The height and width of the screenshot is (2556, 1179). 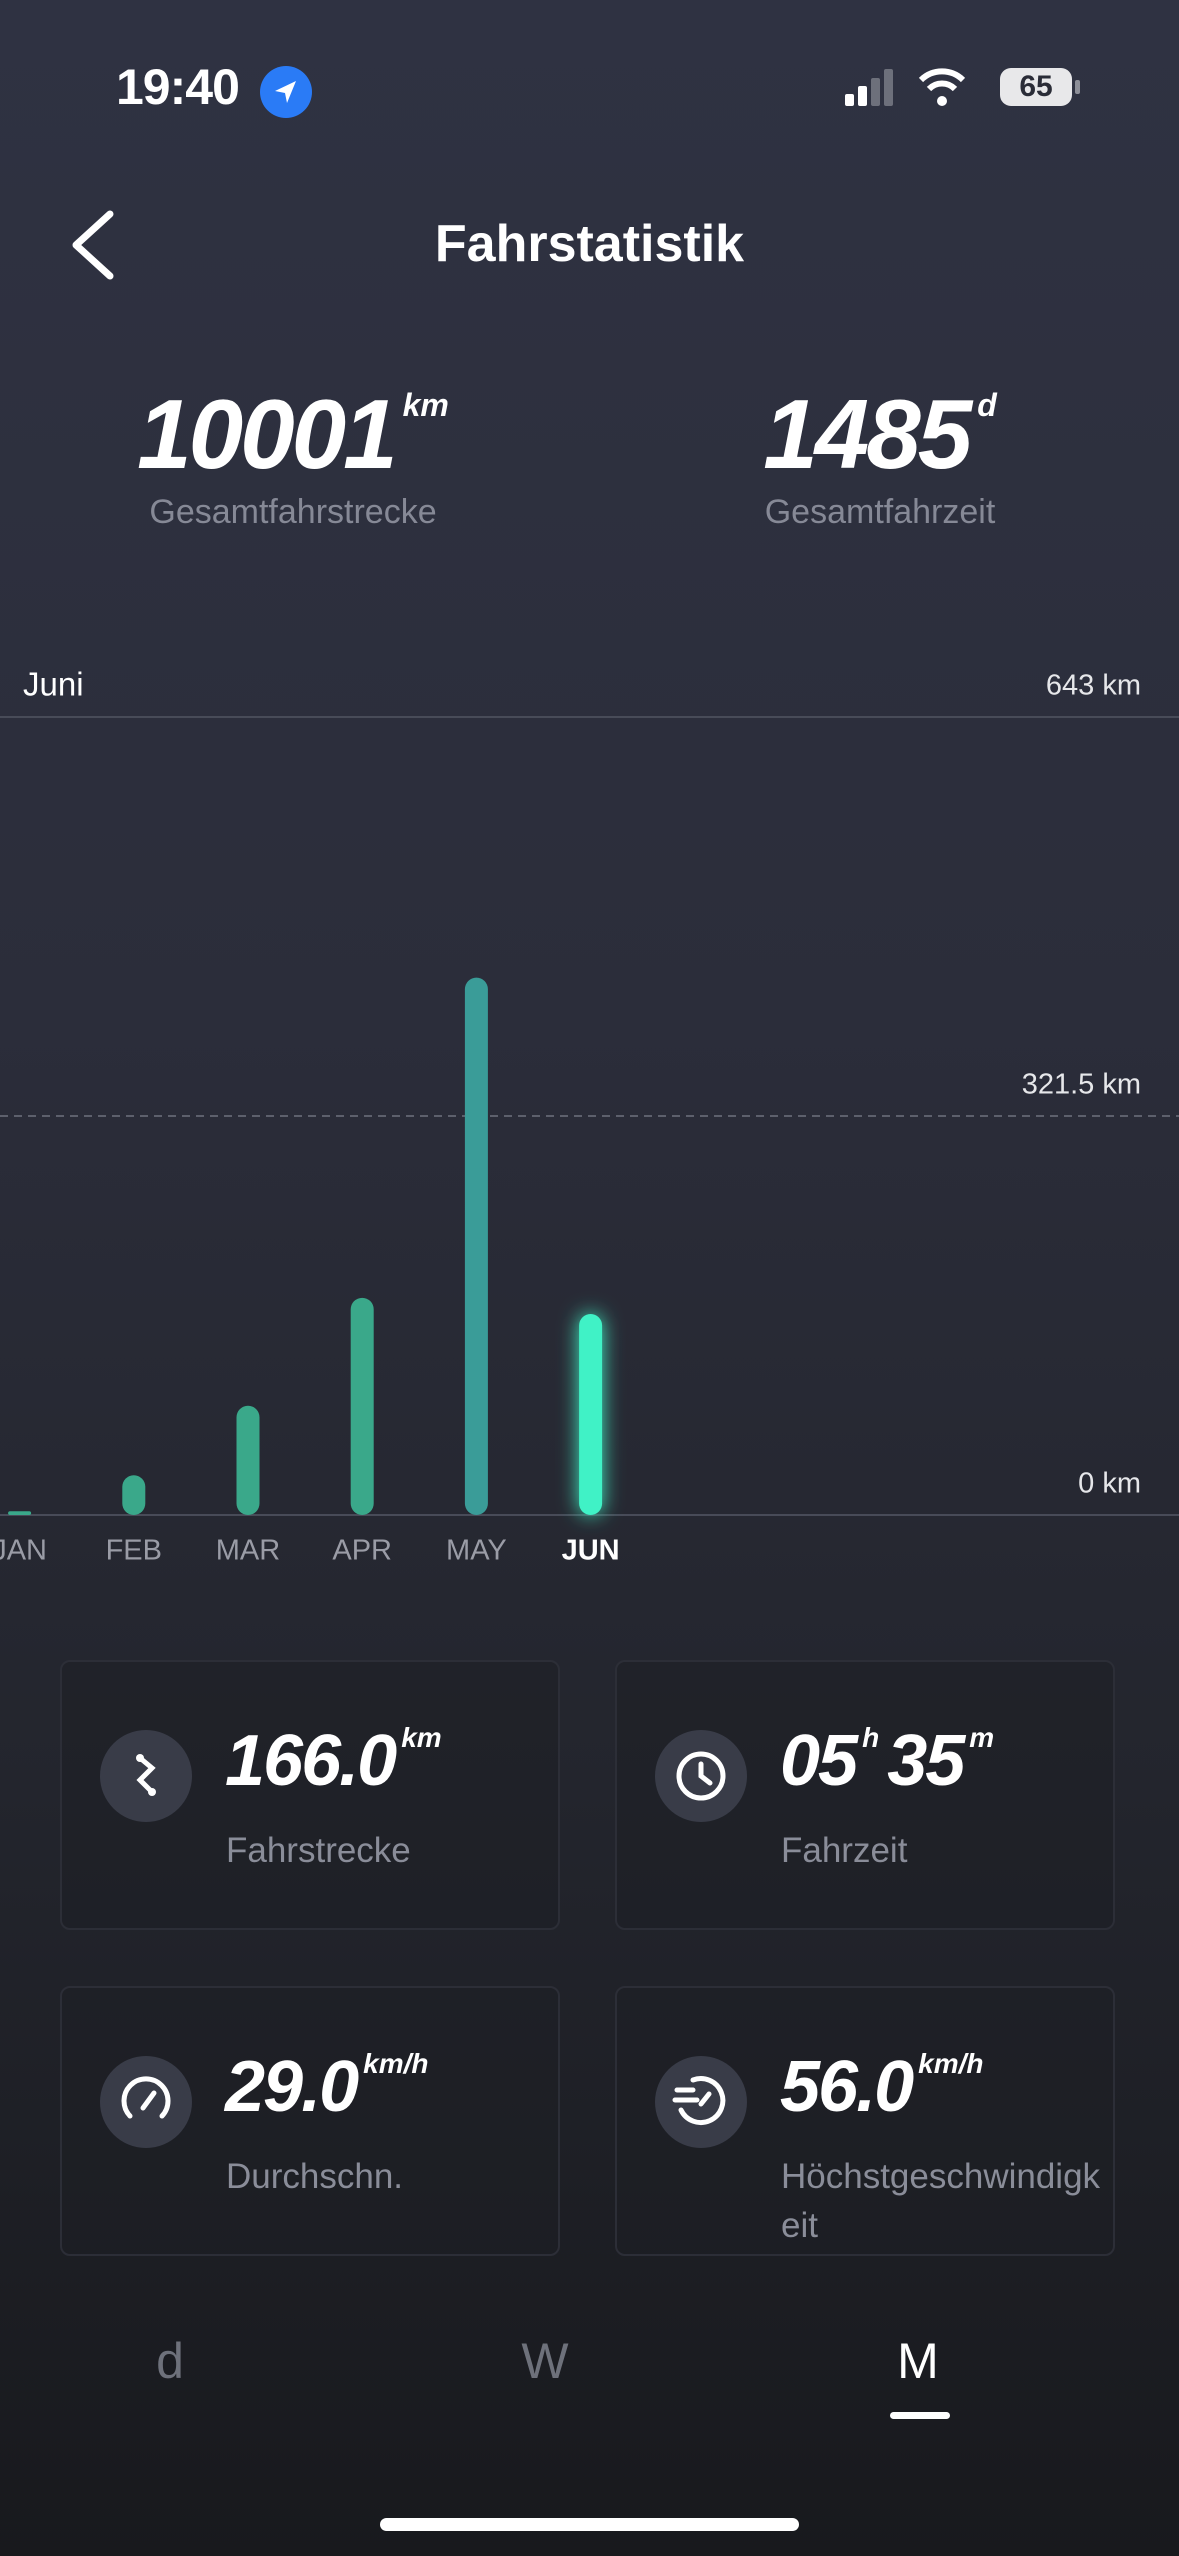 What do you see at coordinates (880, 512) in the screenshot?
I see `summary-label: Gesamtfahrzeit` at bounding box center [880, 512].